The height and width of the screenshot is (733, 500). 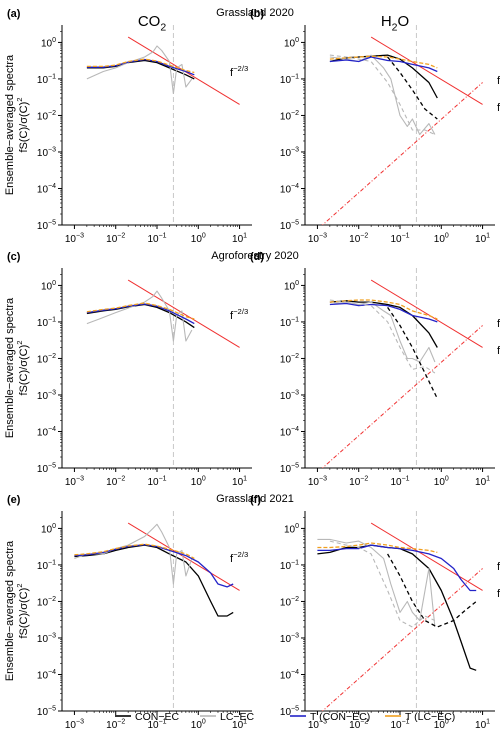 I want to click on series-line-con_ec-dashed, so click(x=412, y=353).